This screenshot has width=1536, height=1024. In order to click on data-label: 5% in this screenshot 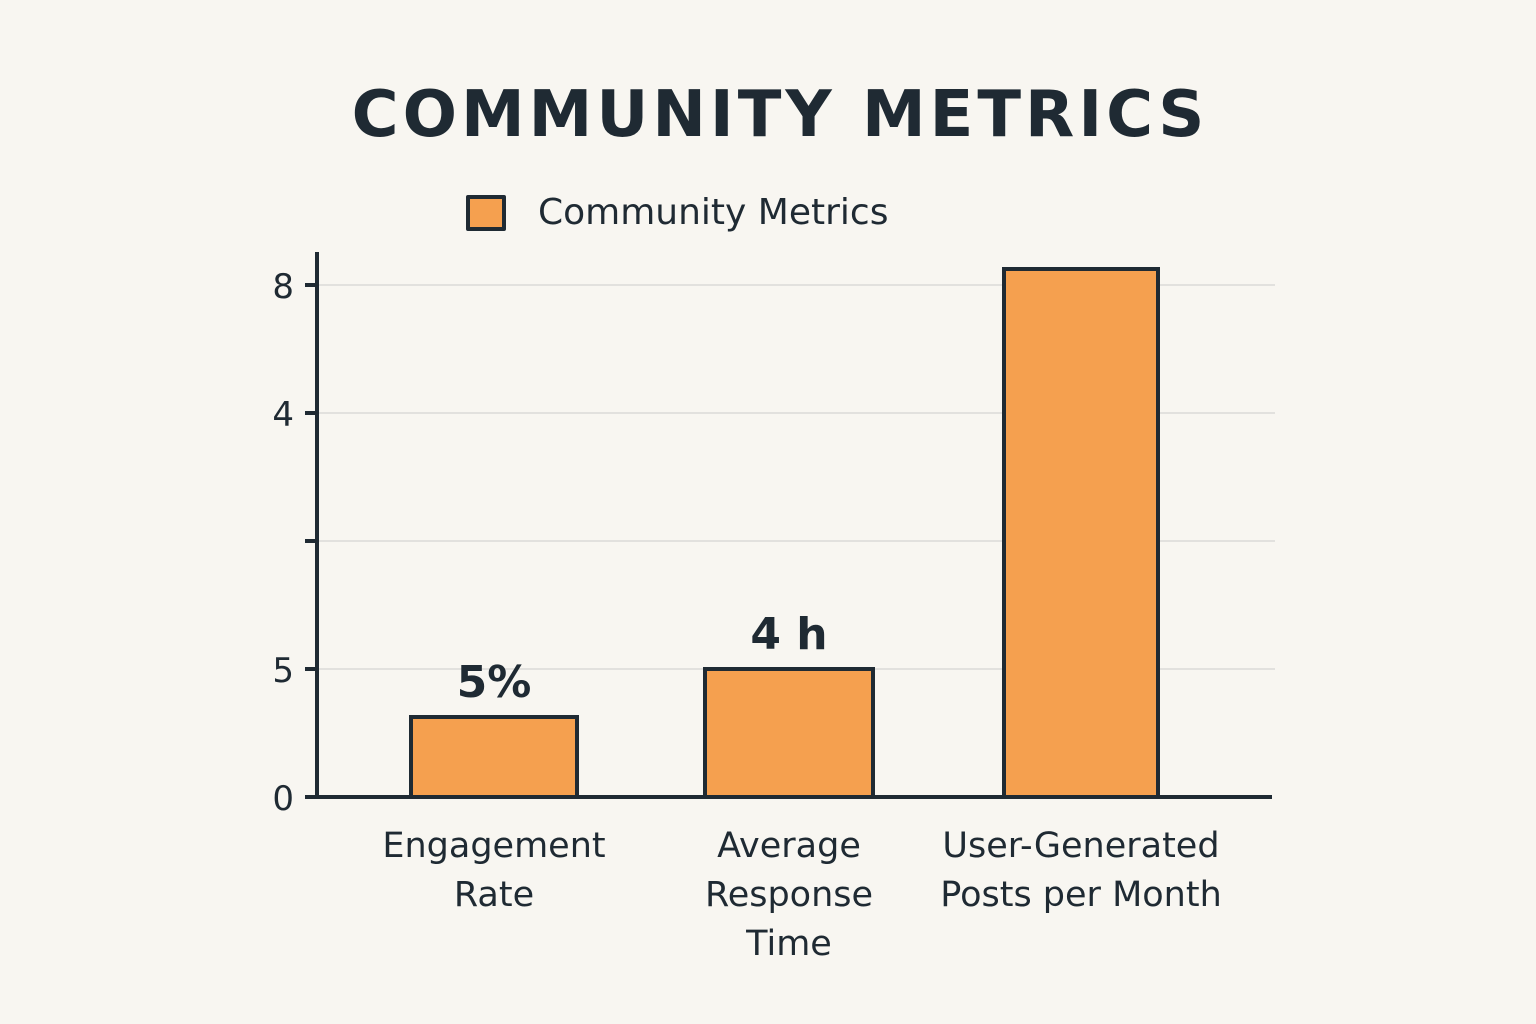, I will do `click(494, 682)`.